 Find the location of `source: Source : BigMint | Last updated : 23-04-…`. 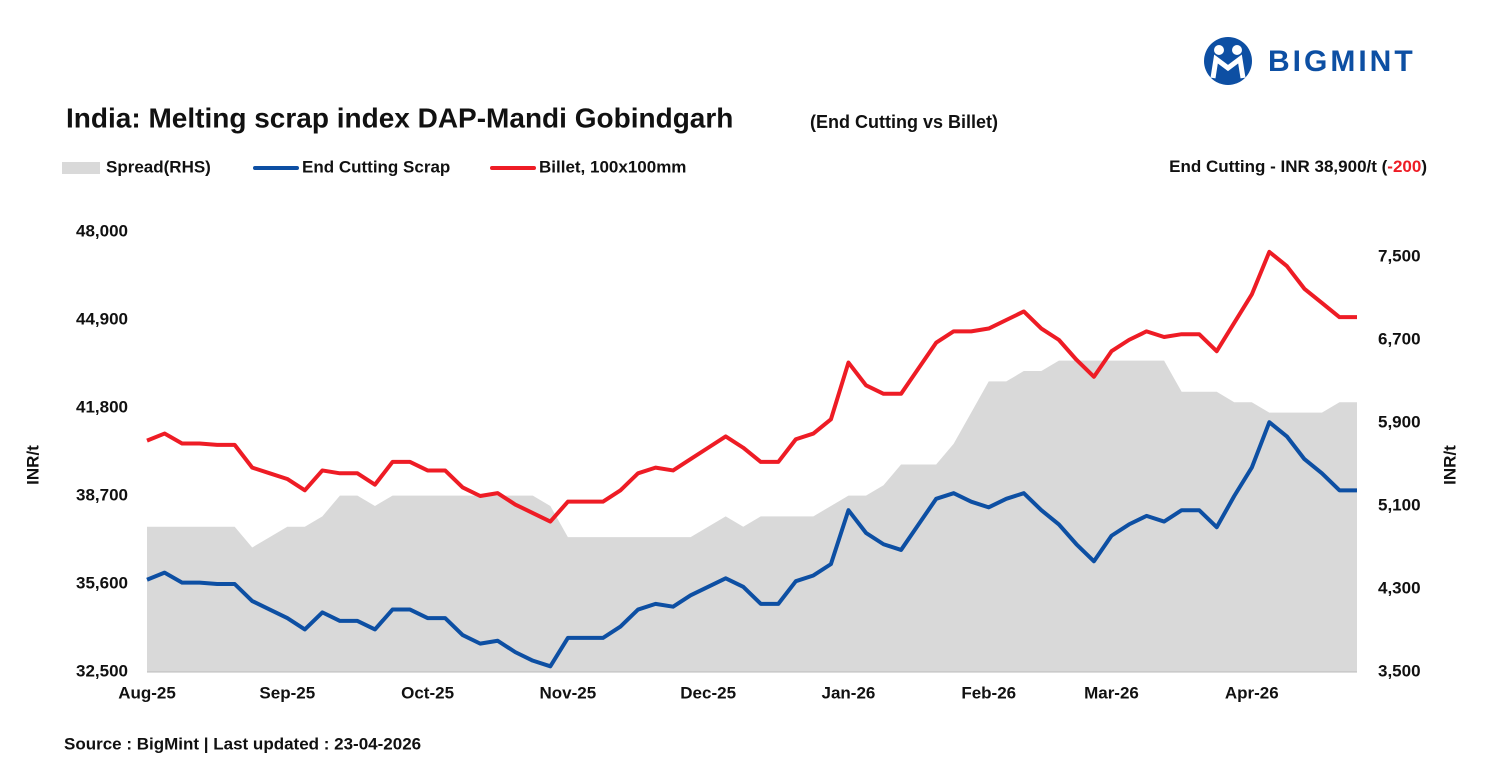

source: Source : BigMint | Last updated : 23-04-… is located at coordinates (242, 743).